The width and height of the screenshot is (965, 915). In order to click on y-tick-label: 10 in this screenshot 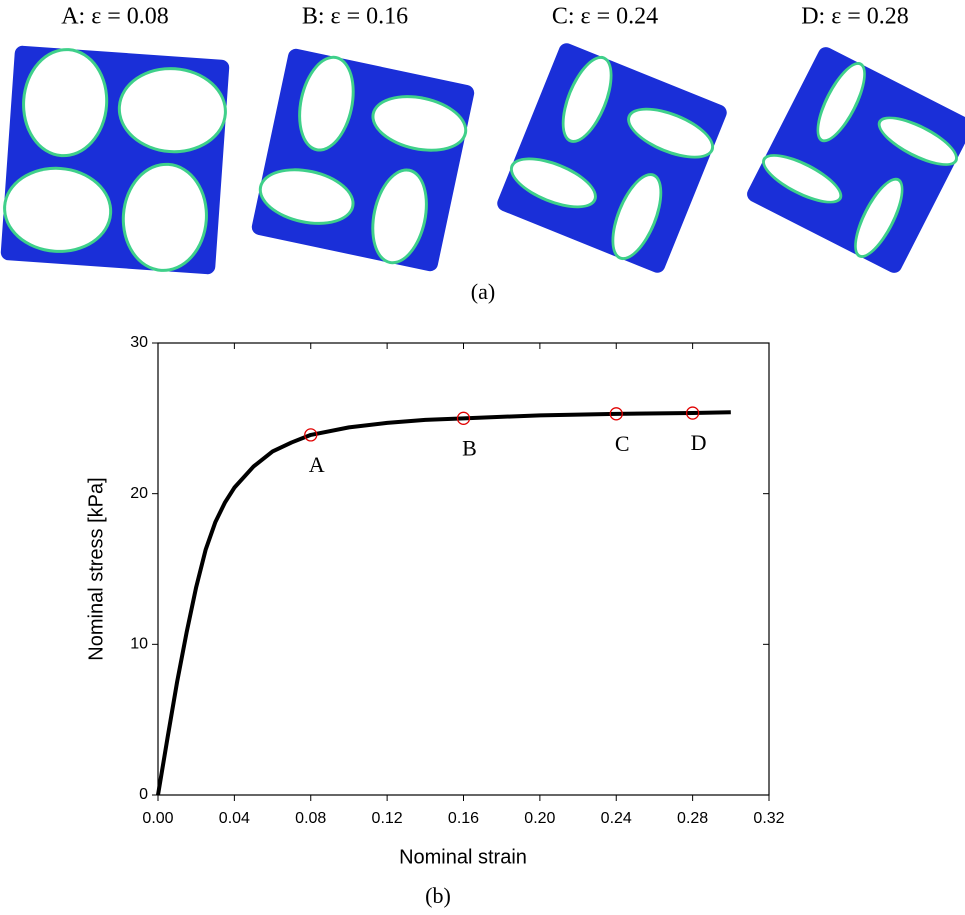, I will do `click(139, 644)`.